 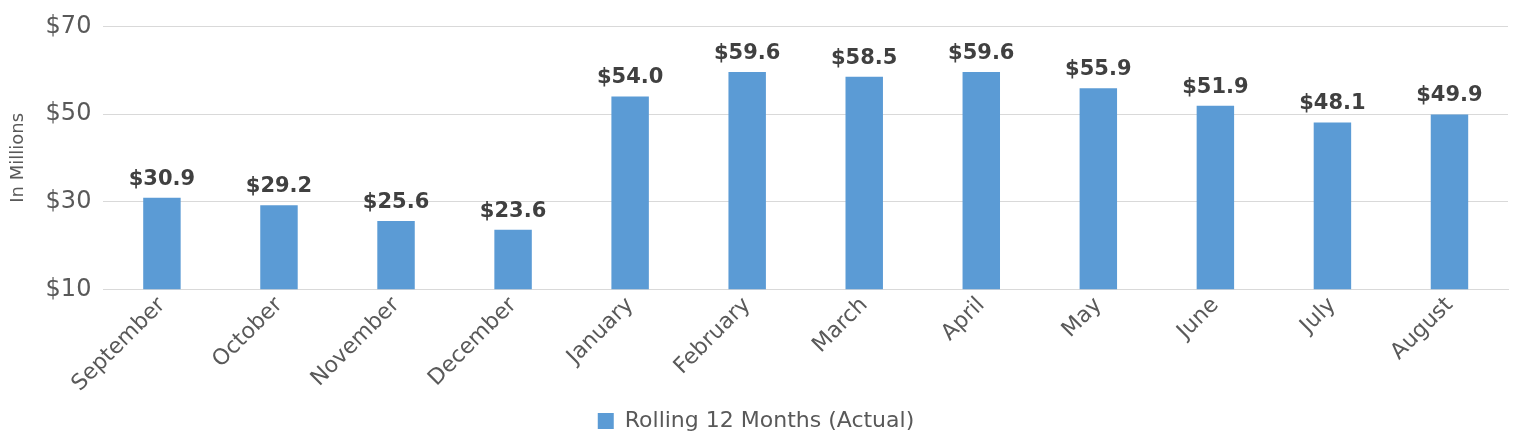 What do you see at coordinates (68, 199) in the screenshot?
I see `y-tick-label: $30` at bounding box center [68, 199].